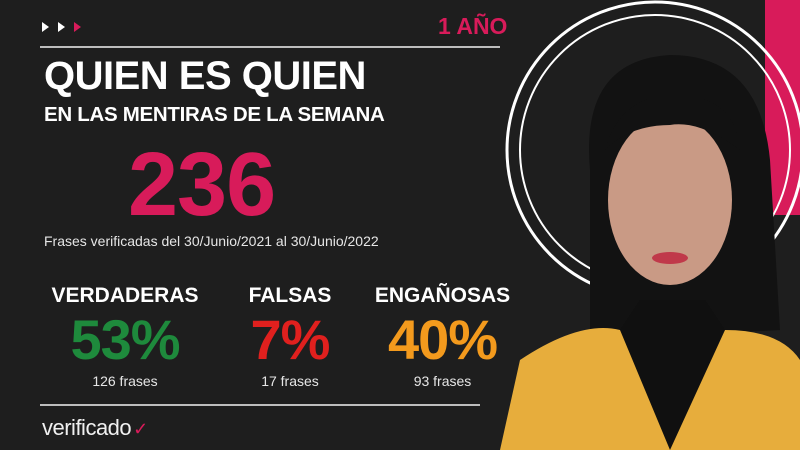 Image resolution: width=800 pixels, height=450 pixels. I want to click on bottom-divider, so click(260, 405).